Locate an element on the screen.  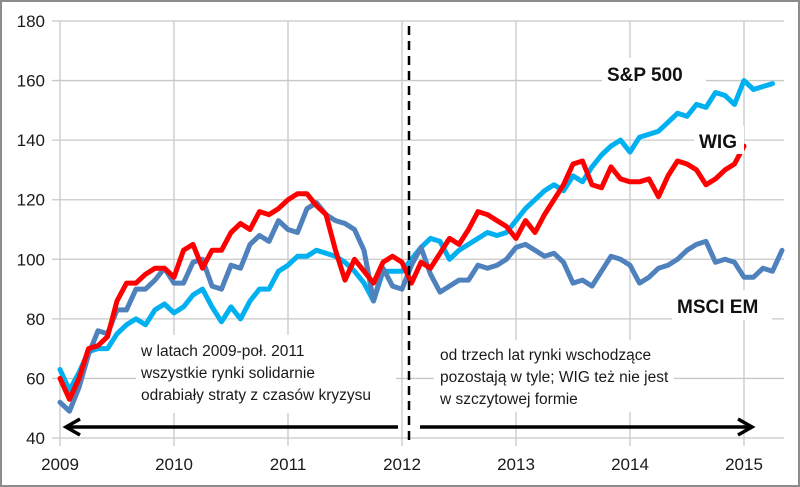
note-right-line: w szczytowej formie is located at coordinates (508, 399).